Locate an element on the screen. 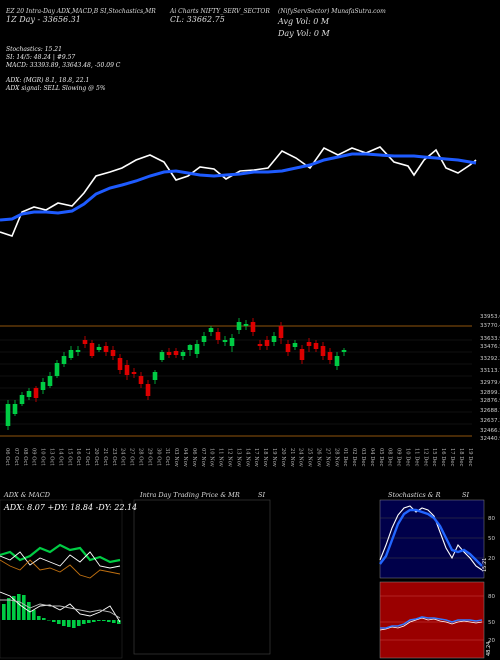  adx-signal-readout: ADX signal: SELL Slowing @ 5% is located at coordinates (56, 88).